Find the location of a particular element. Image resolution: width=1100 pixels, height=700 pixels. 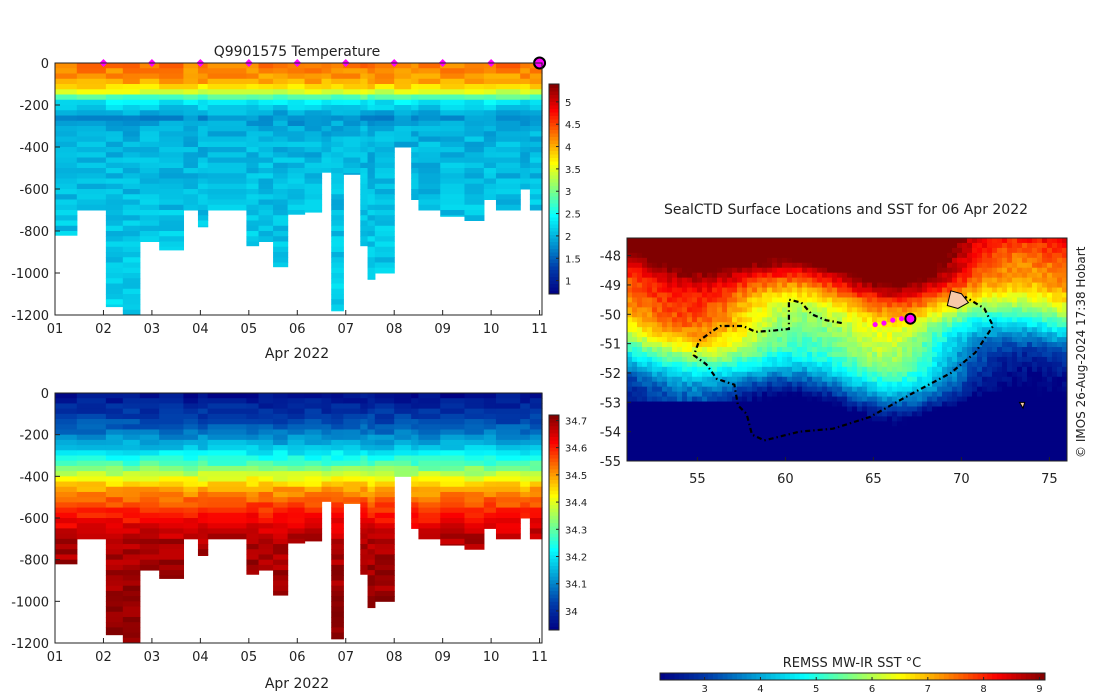

colorbar-segment is located at coordinates (554, 289).